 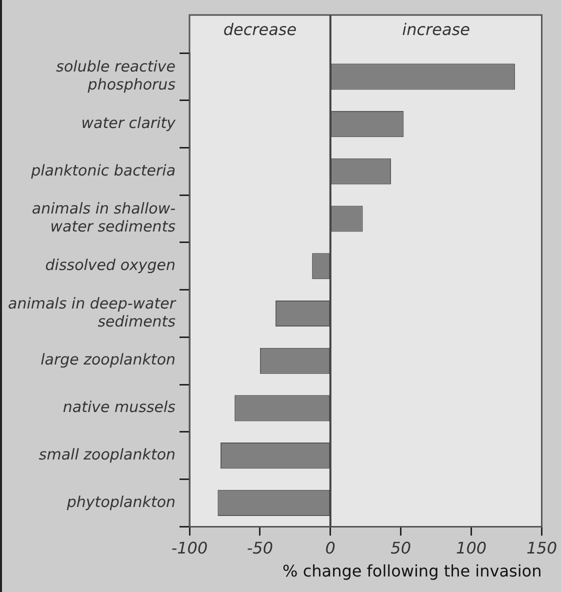 What do you see at coordinates (107, 454) in the screenshot?
I see `y-tick-label: small zooplankton` at bounding box center [107, 454].